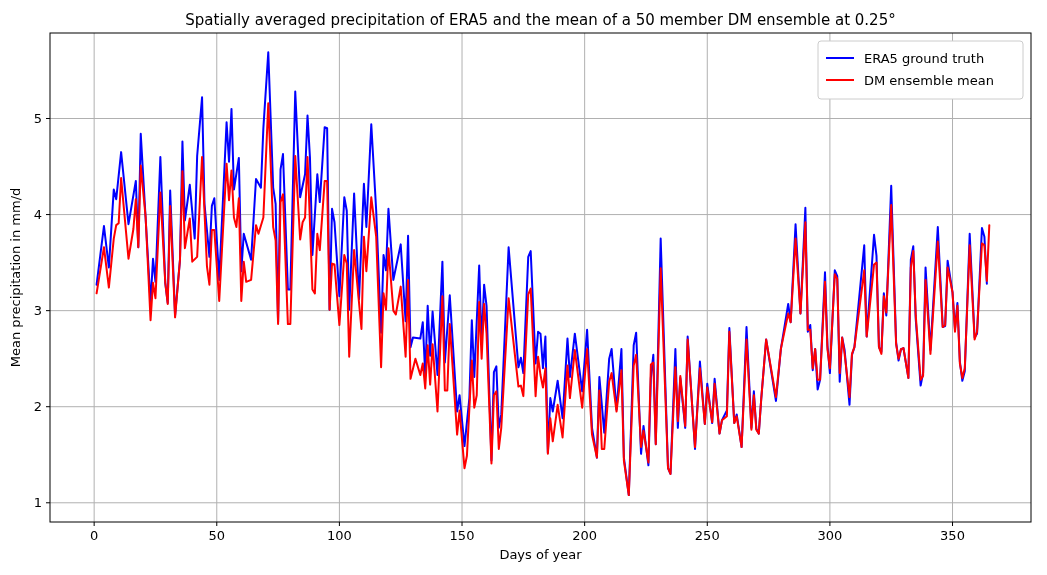 The height and width of the screenshot is (575, 1047). I want to click on x-tick-label: 50, so click(217, 535).